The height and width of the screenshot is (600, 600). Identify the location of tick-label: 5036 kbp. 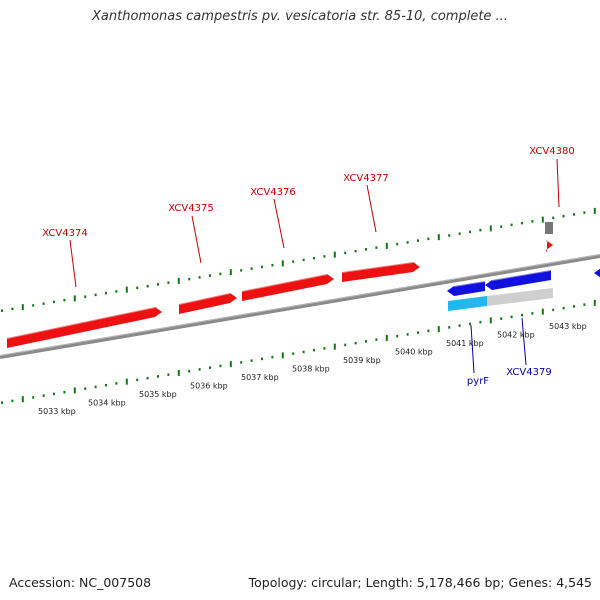
(209, 386).